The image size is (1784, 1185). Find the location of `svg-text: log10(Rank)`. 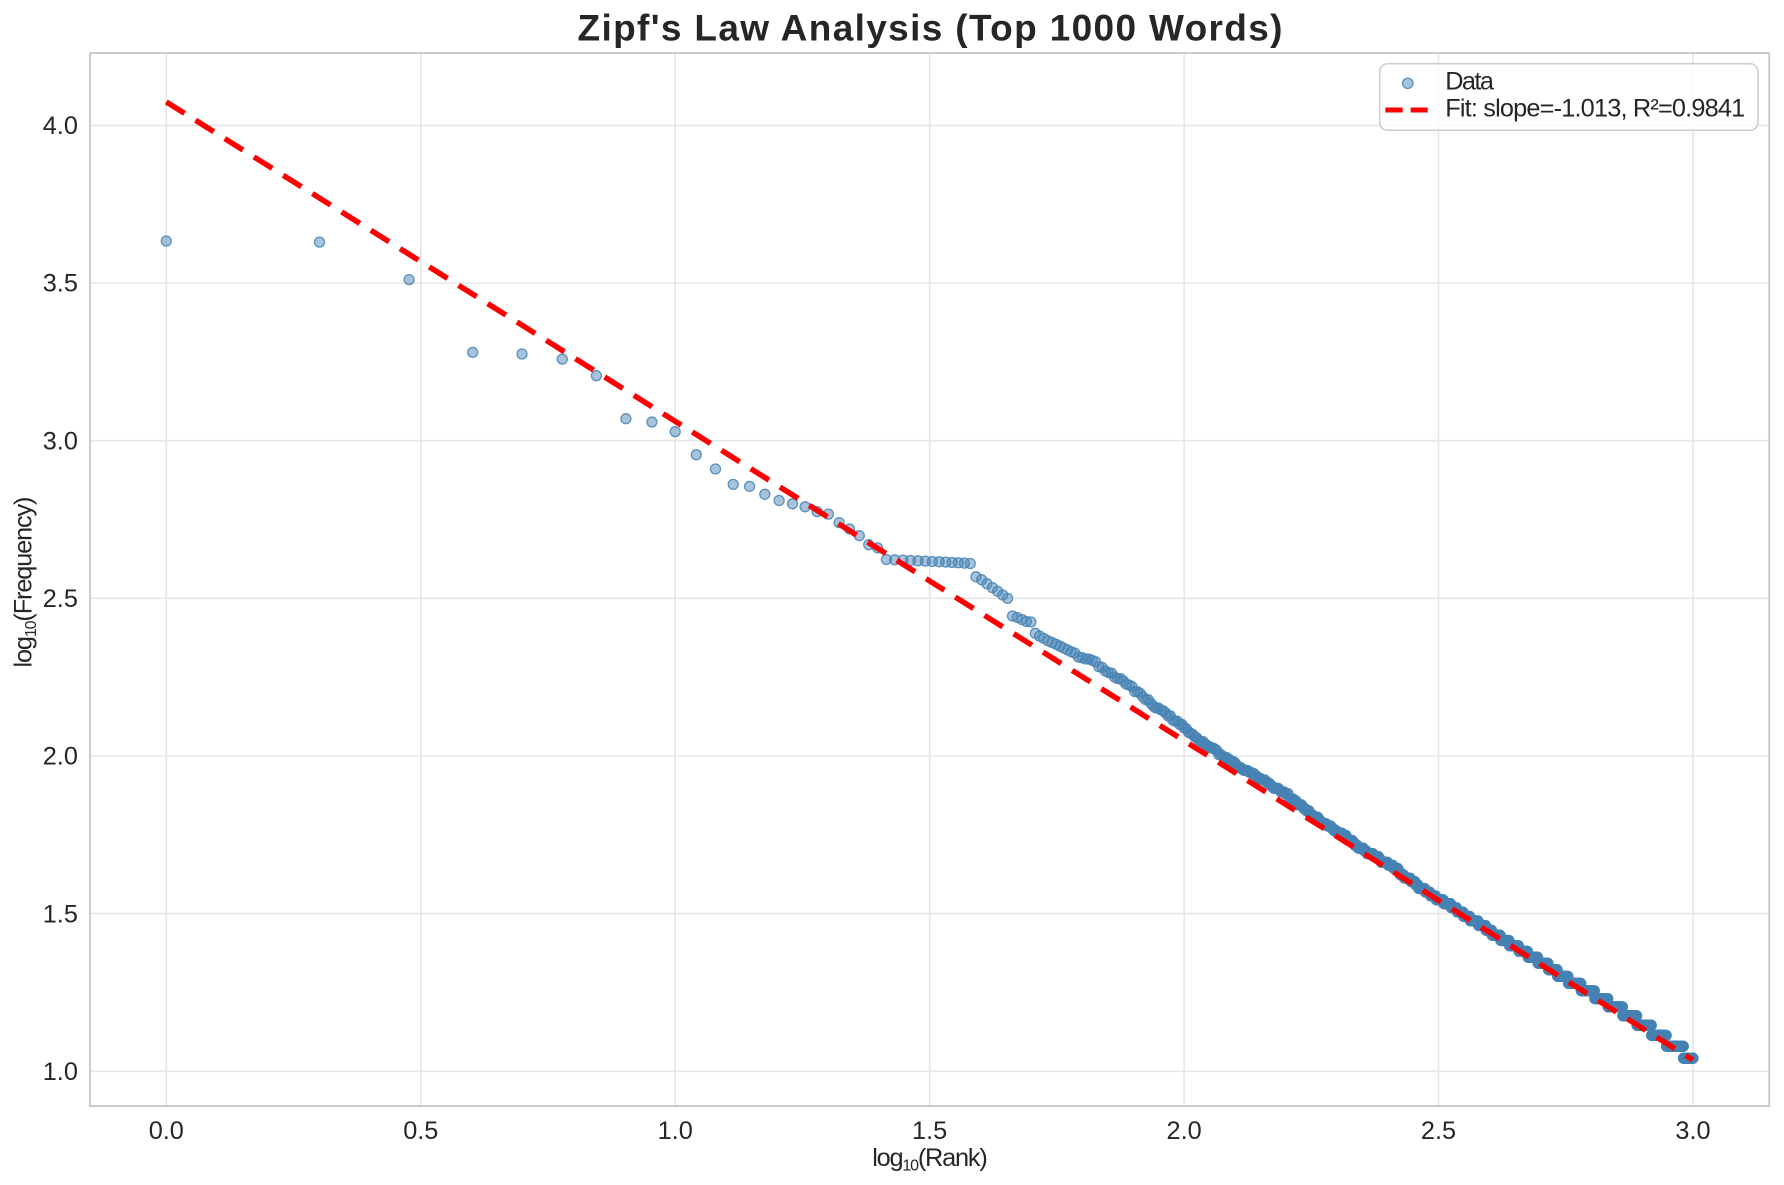

svg-text: log10(Rank) is located at coordinates (930, 1159).